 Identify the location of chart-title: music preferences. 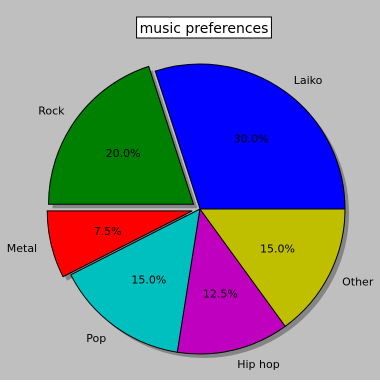
(204, 29).